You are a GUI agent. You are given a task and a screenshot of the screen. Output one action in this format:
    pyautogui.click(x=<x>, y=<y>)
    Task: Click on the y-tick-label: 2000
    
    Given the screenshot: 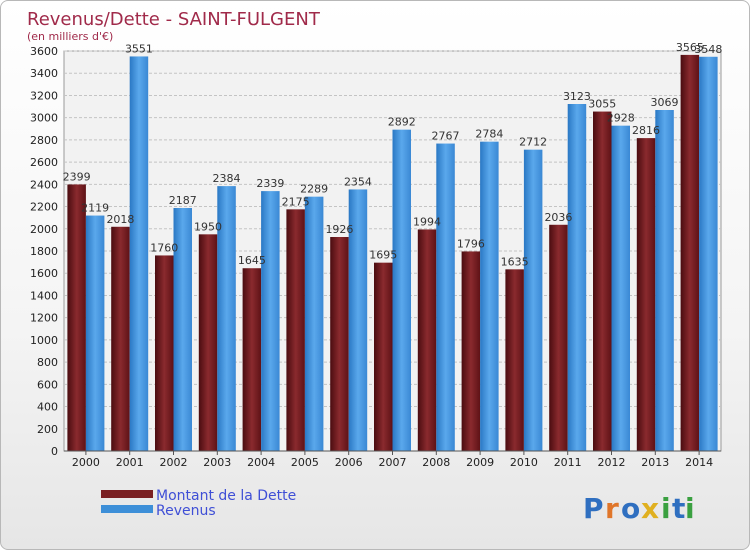 What is the action you would take?
    pyautogui.click(x=44, y=229)
    